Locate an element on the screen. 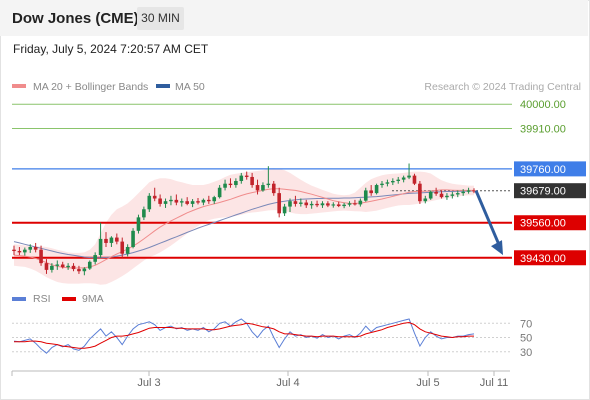 This screenshot has height=400, width=590. rsi-axis-label: 30 is located at coordinates (526, 353).